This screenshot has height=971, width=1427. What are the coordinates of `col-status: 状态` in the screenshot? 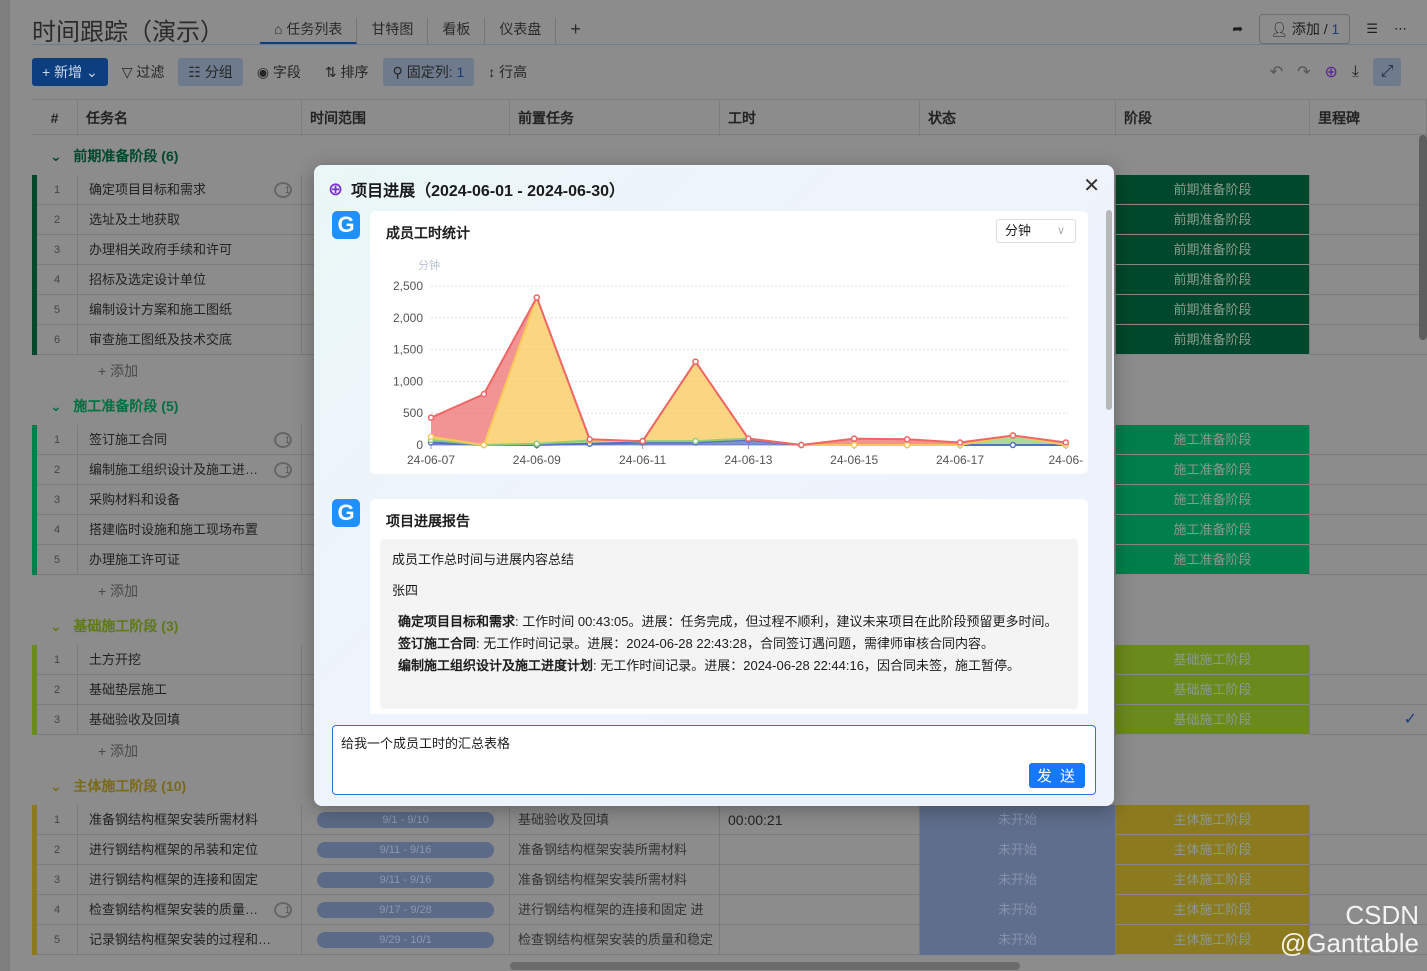 It's located at (1018, 118).